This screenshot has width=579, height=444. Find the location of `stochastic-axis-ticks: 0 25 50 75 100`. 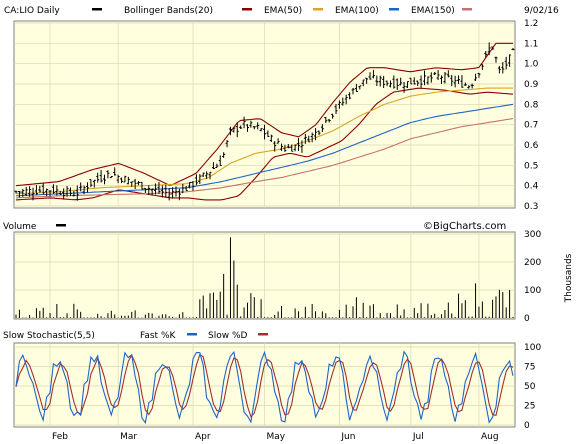

stochastic-axis-ticks: 0 25 50 75 100 is located at coordinates (532, 387).